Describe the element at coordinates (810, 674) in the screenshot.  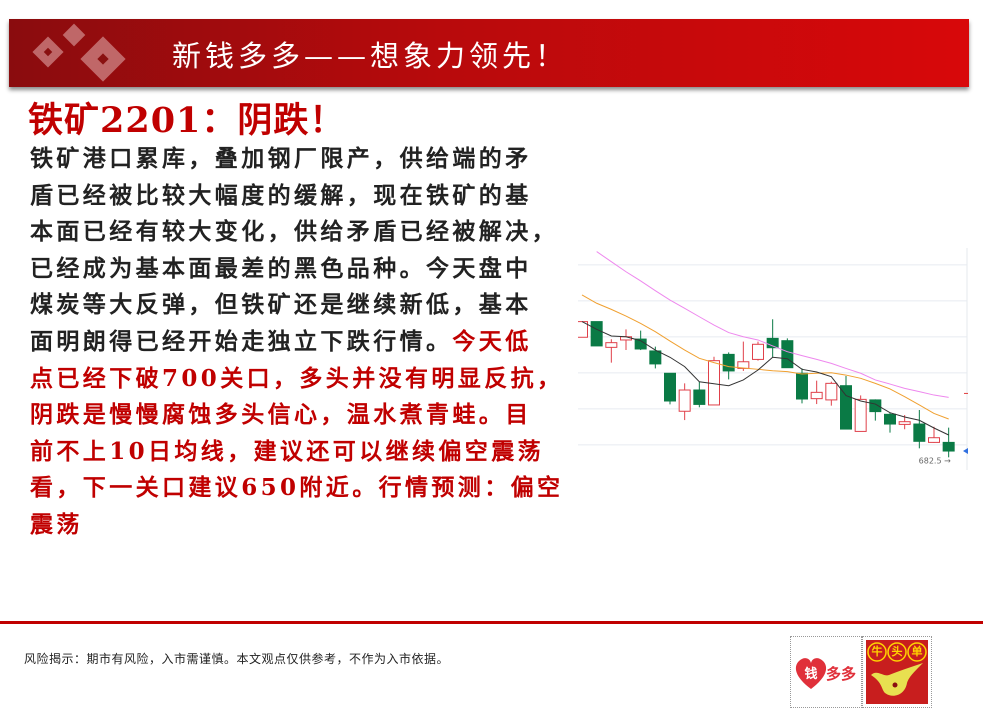
I see `svg-text: 钱` at that location.